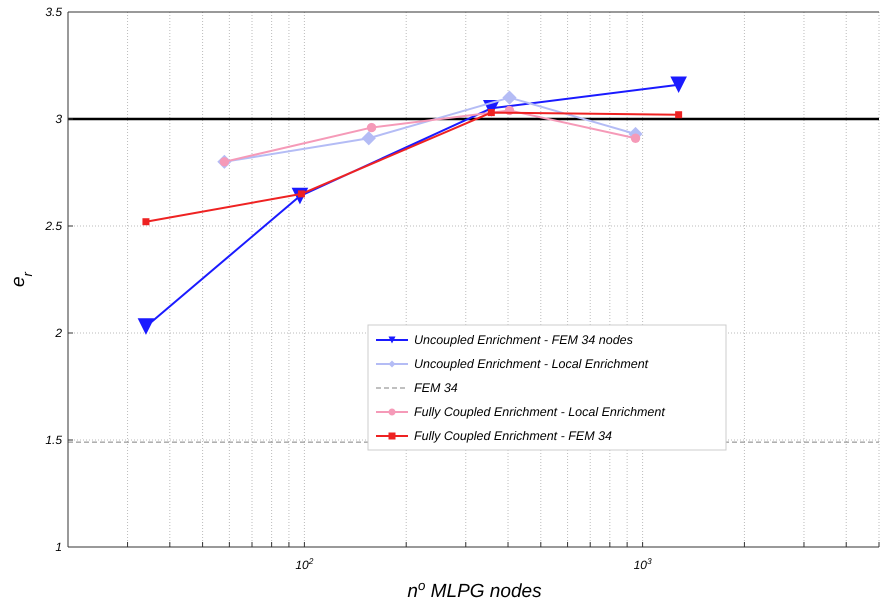 The image size is (881, 605). What do you see at coordinates (531, 364) in the screenshot?
I see `legend-label: Uncoupled Enrichment - Local Enrichment` at bounding box center [531, 364].